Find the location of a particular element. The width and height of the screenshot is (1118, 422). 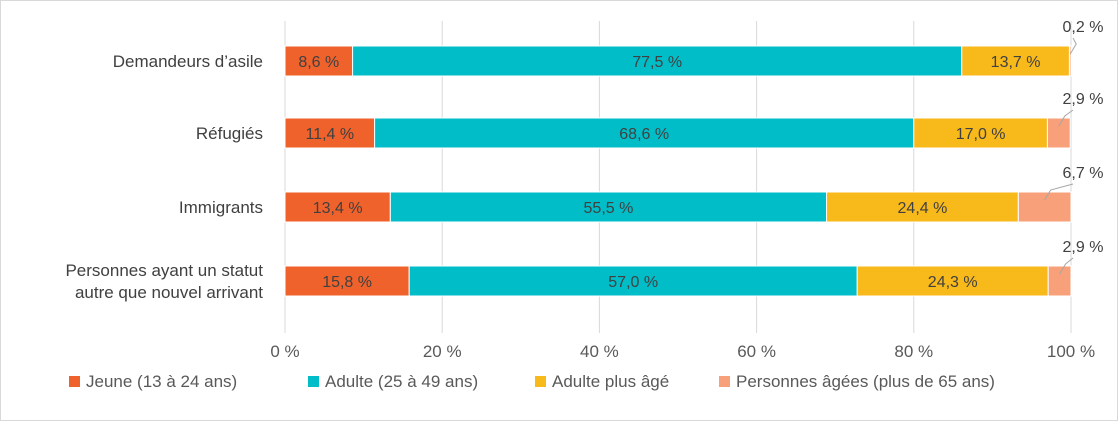

x-tick-label: 20 % is located at coordinates (442, 351).